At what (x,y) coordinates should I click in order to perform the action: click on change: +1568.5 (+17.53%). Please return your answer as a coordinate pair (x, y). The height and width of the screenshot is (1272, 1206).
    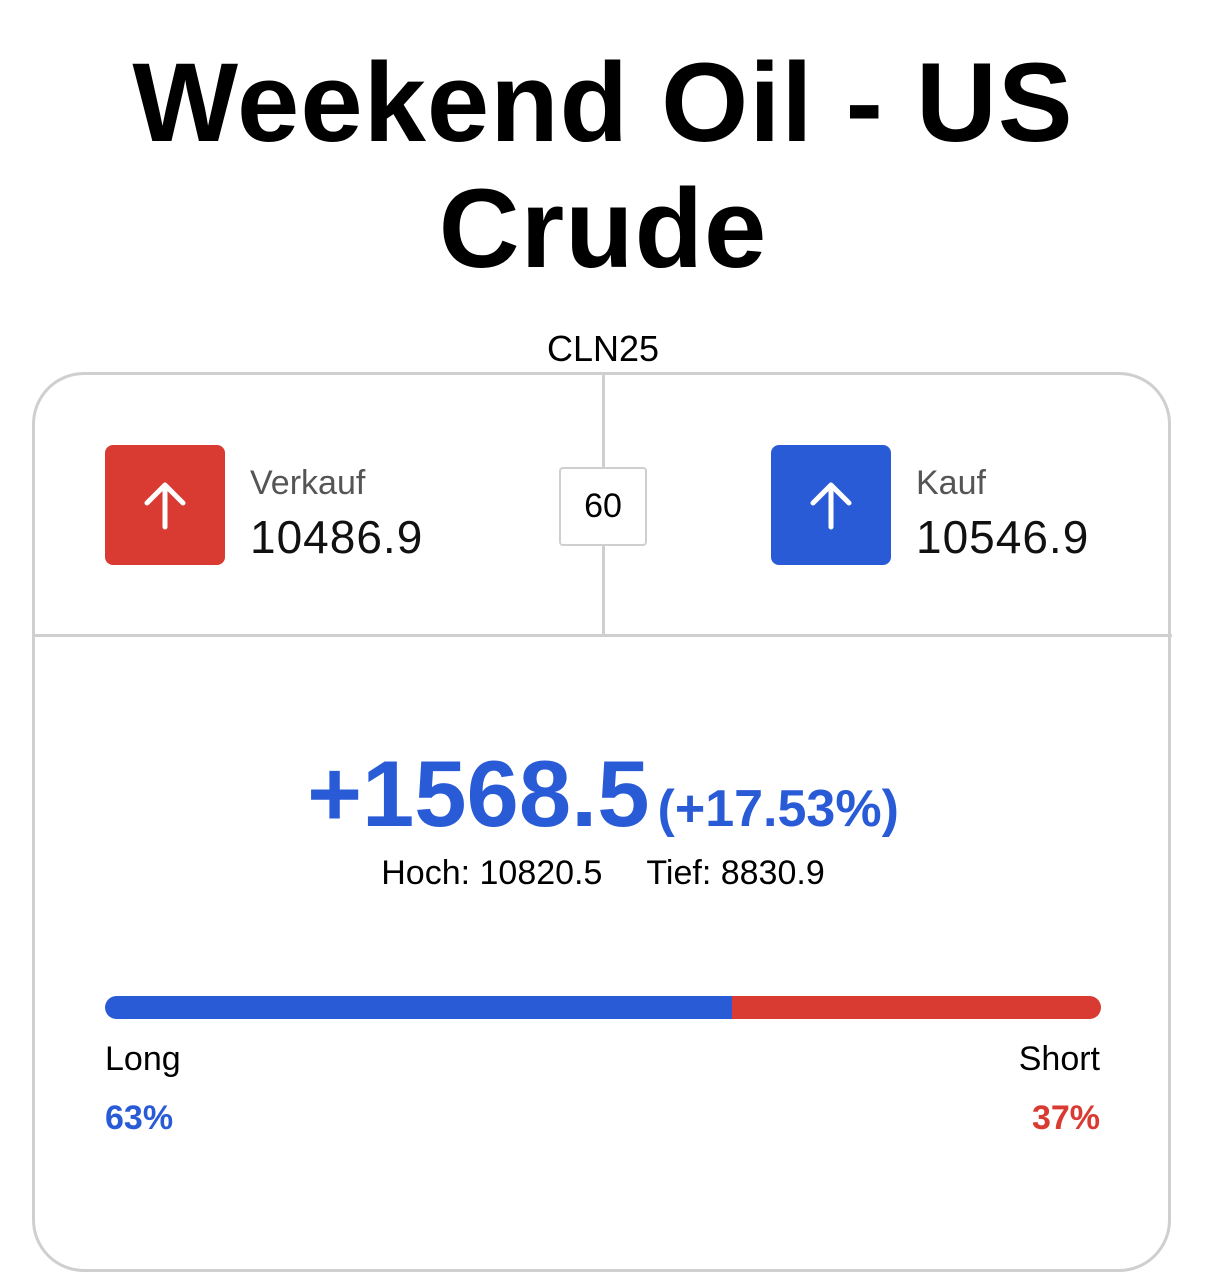
    Looking at the image, I should click on (603, 794).